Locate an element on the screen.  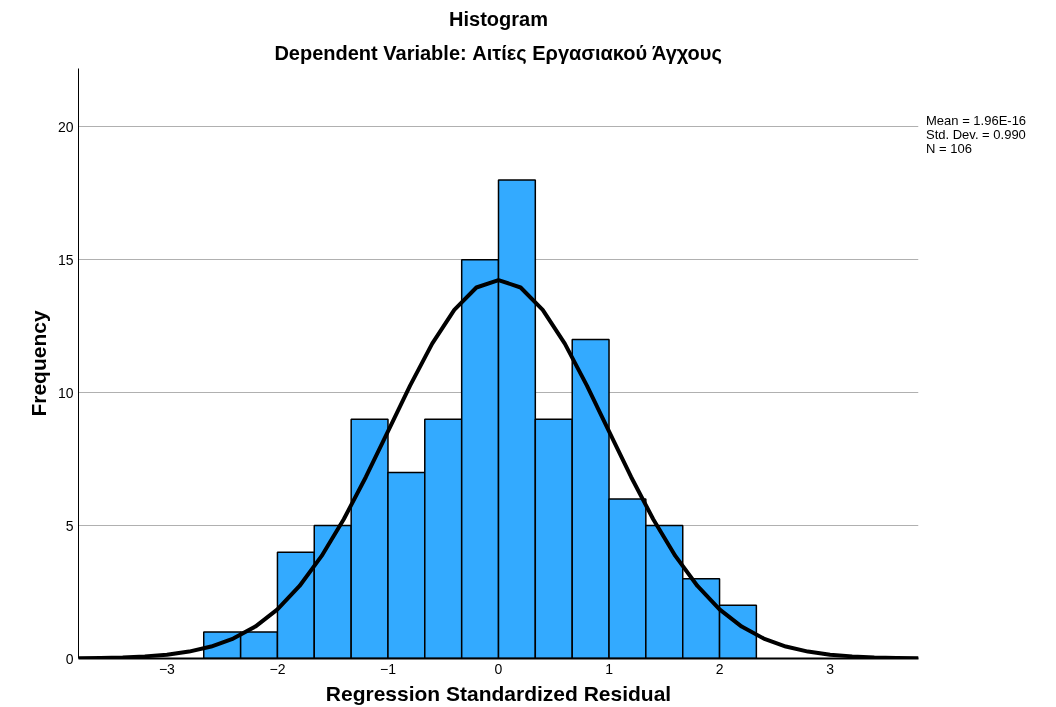
y-tick-label: 15 is located at coordinates (65, 259).